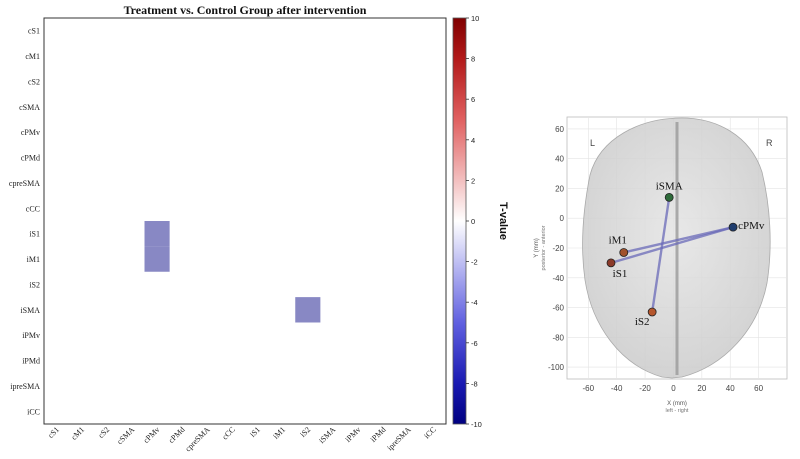 The width and height of the screenshot is (800, 459). Describe the element at coordinates (33, 259) in the screenshot. I see `heatmap-row-label: iM1` at that location.